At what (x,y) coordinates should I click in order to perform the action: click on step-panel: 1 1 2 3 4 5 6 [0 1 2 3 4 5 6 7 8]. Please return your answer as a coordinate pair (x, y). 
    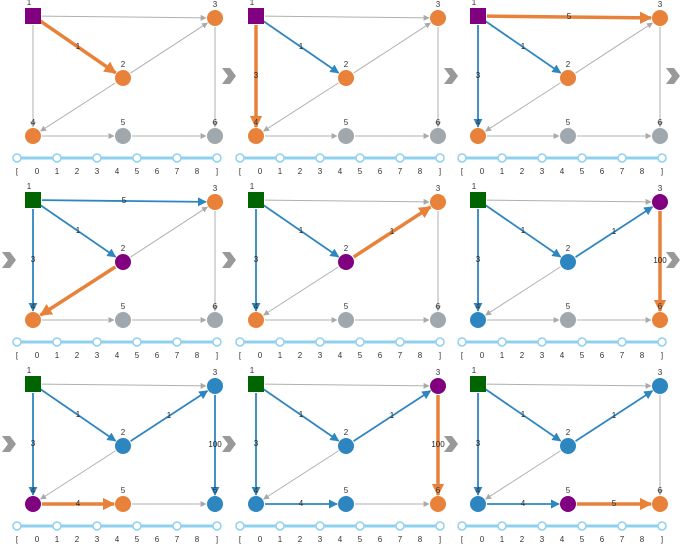
    Looking at the image, I should click on (117, 88).